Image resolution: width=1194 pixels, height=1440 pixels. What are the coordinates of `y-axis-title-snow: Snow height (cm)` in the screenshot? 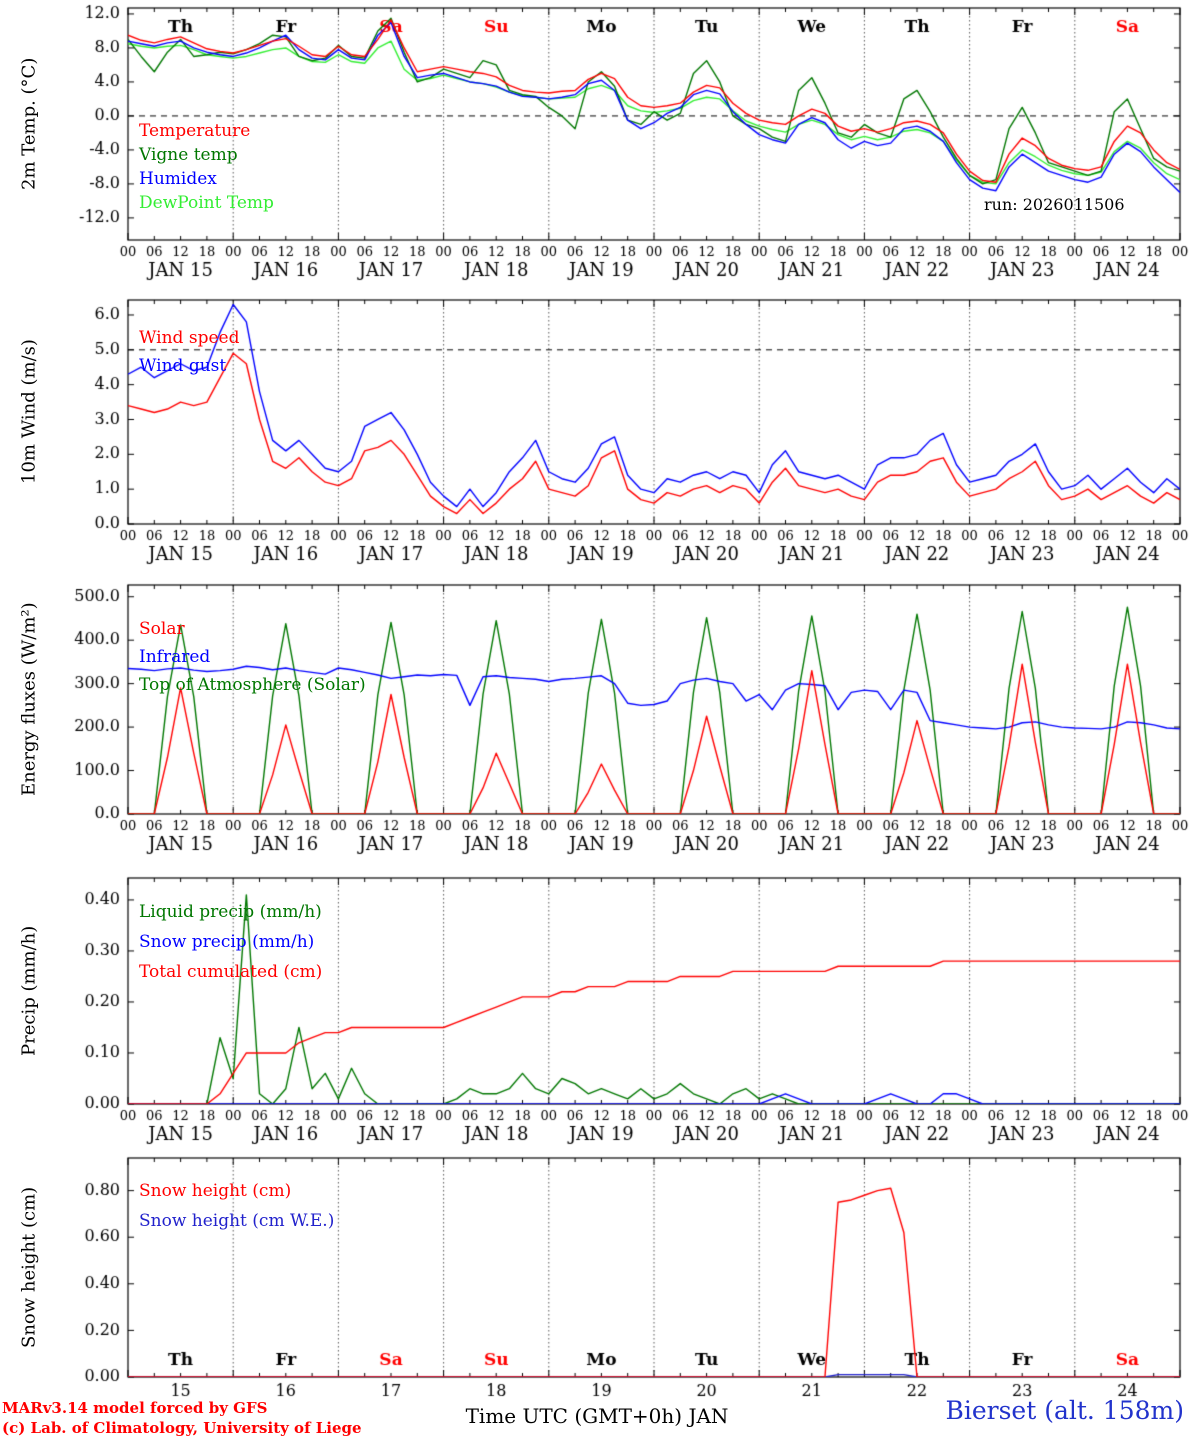 It's located at (29, 1267).